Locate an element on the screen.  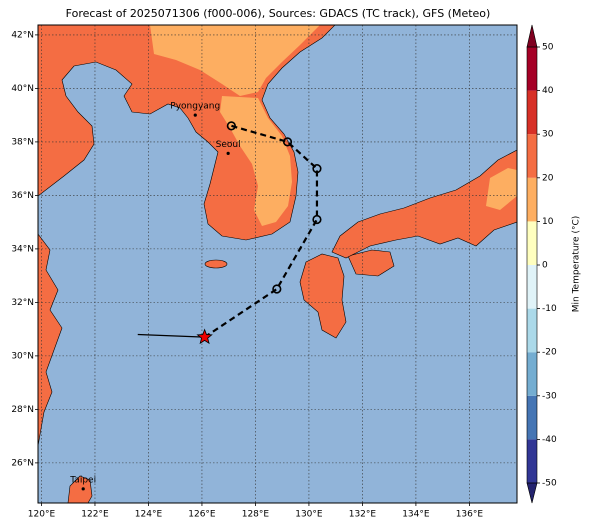
colorbar-tick-label: -40 is located at coordinates (549, 440).